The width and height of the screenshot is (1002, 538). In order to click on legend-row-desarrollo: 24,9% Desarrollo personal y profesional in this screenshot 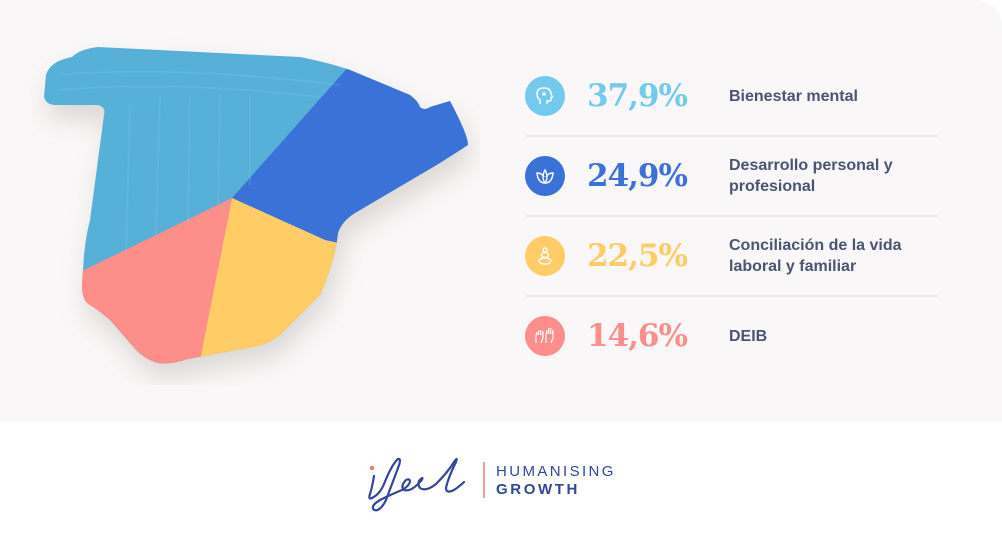, I will do `click(731, 179)`.